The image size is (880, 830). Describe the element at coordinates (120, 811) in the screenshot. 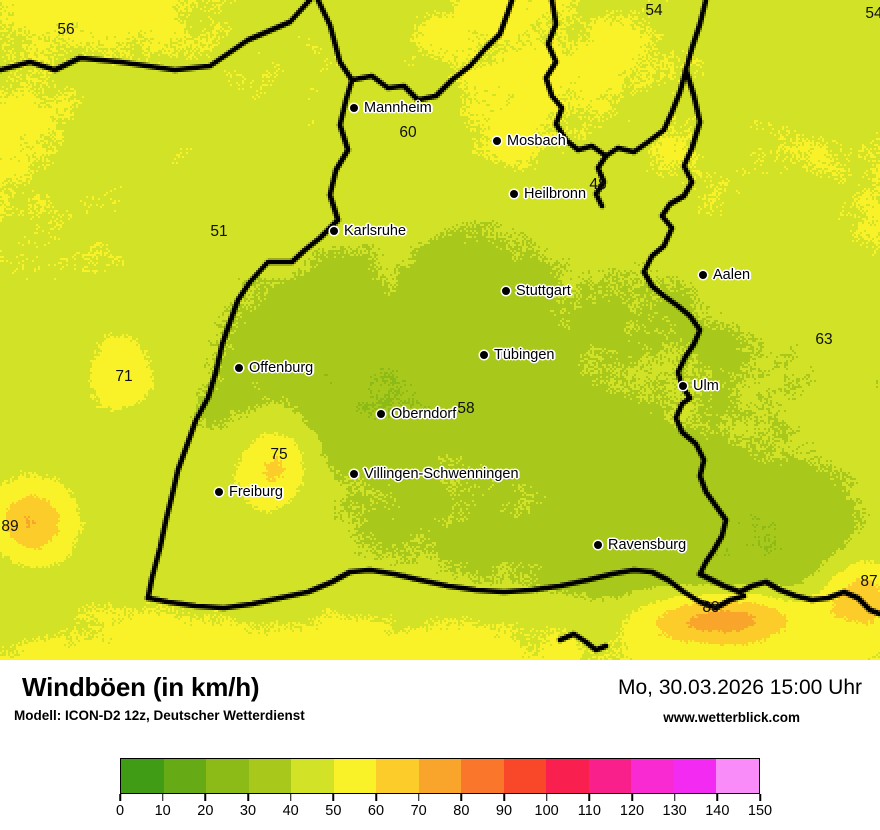

I see `colorbar-tick-label: 0` at that location.